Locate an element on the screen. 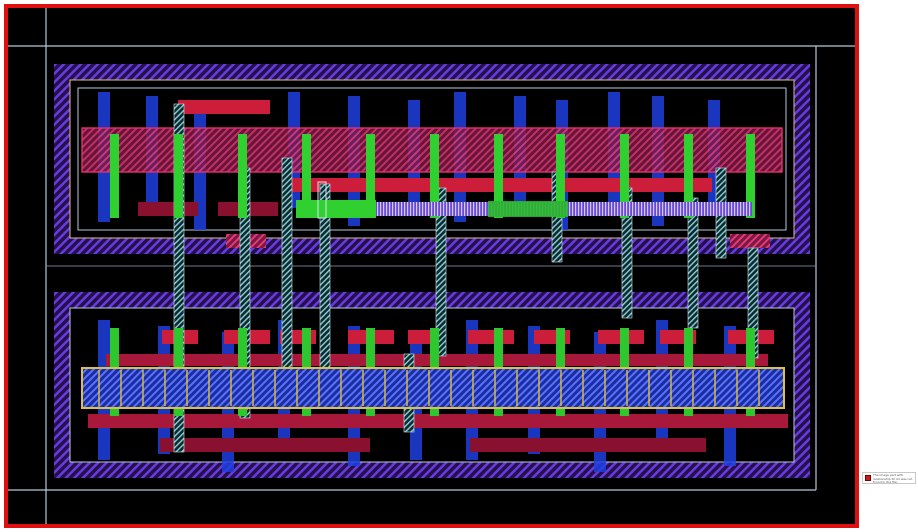  broken-image-icon is located at coordinates (868, 478).